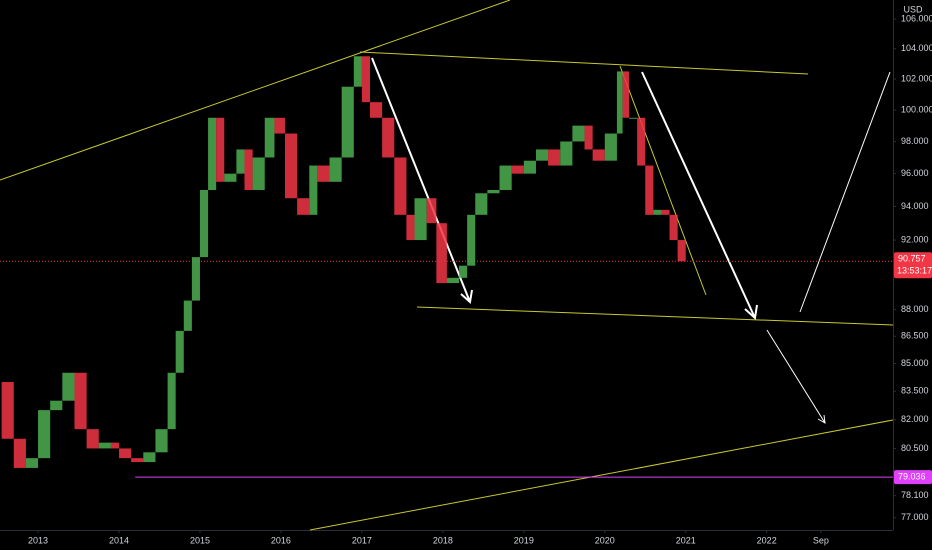  I want to click on x-tick-label: 2015, so click(200, 540).